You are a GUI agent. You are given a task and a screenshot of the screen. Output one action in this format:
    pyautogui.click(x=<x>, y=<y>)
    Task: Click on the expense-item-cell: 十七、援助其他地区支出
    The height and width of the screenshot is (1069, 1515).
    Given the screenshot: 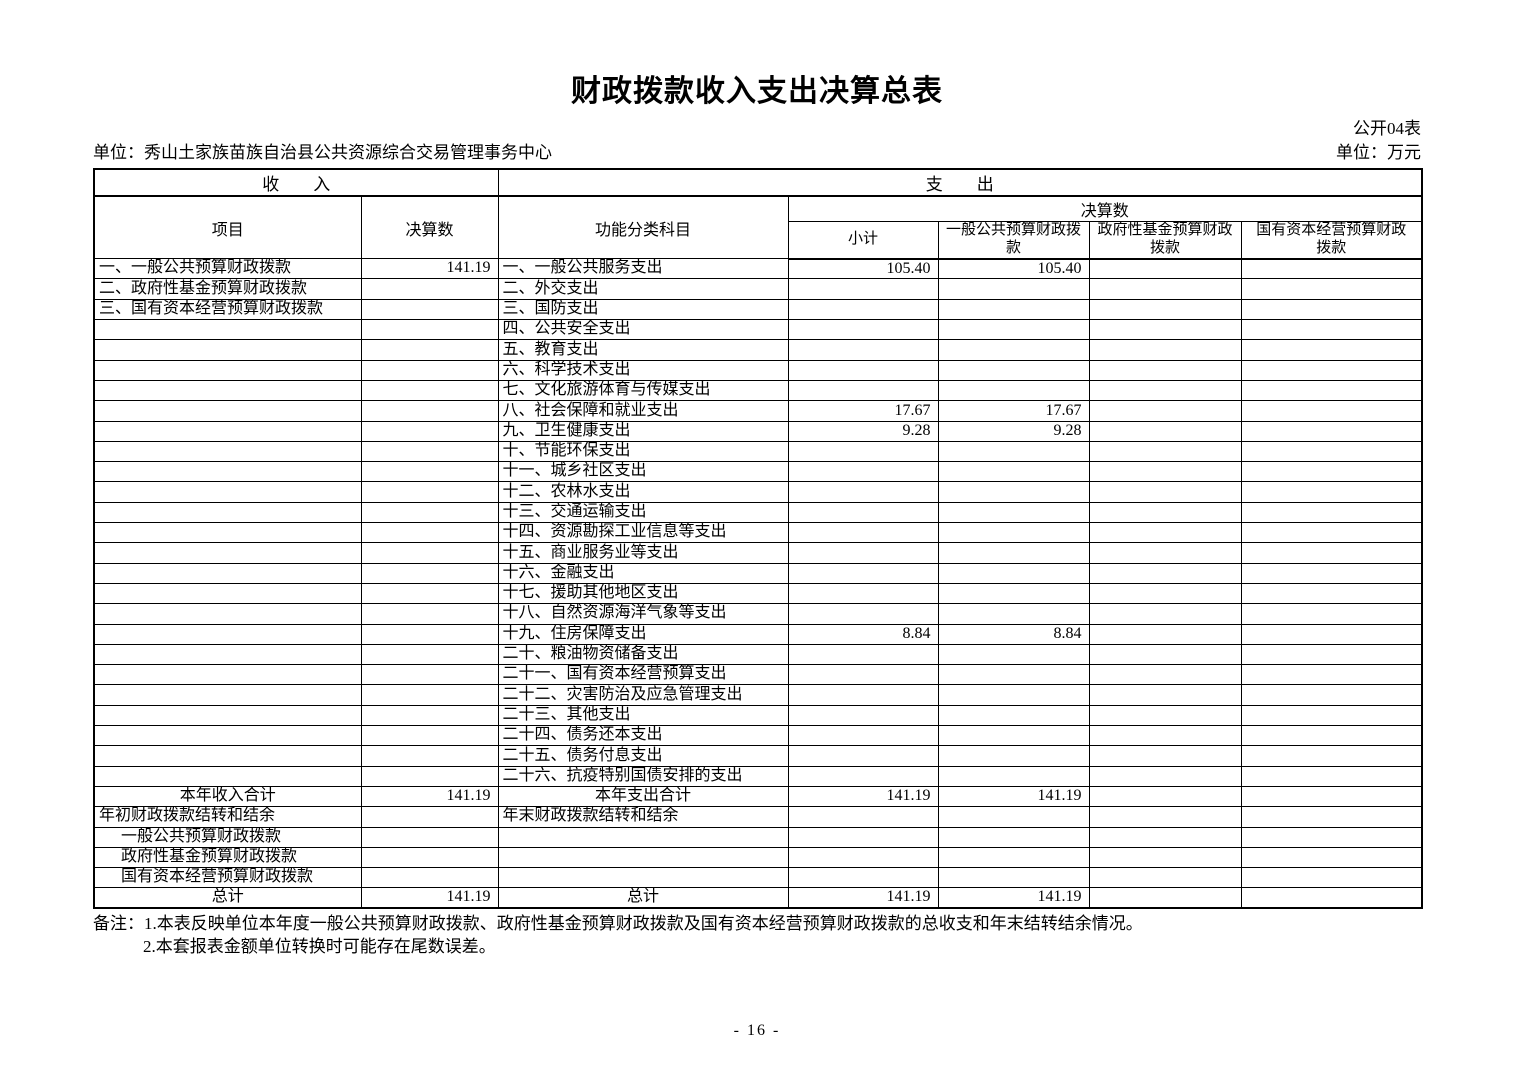 What is the action you would take?
    pyautogui.click(x=643, y=593)
    